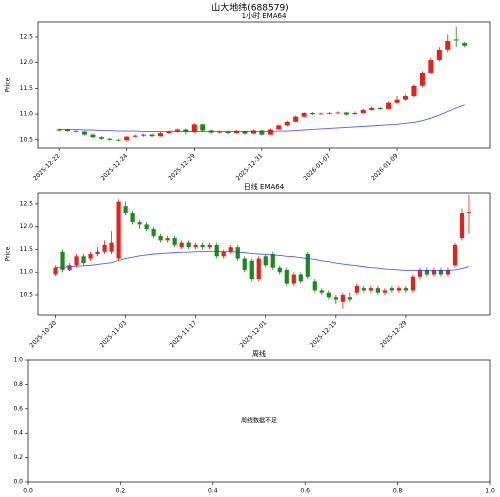 The width and height of the screenshot is (500, 497). What do you see at coordinates (18, 482) in the screenshot?
I see `y-tick-label: 0.0` at bounding box center [18, 482].